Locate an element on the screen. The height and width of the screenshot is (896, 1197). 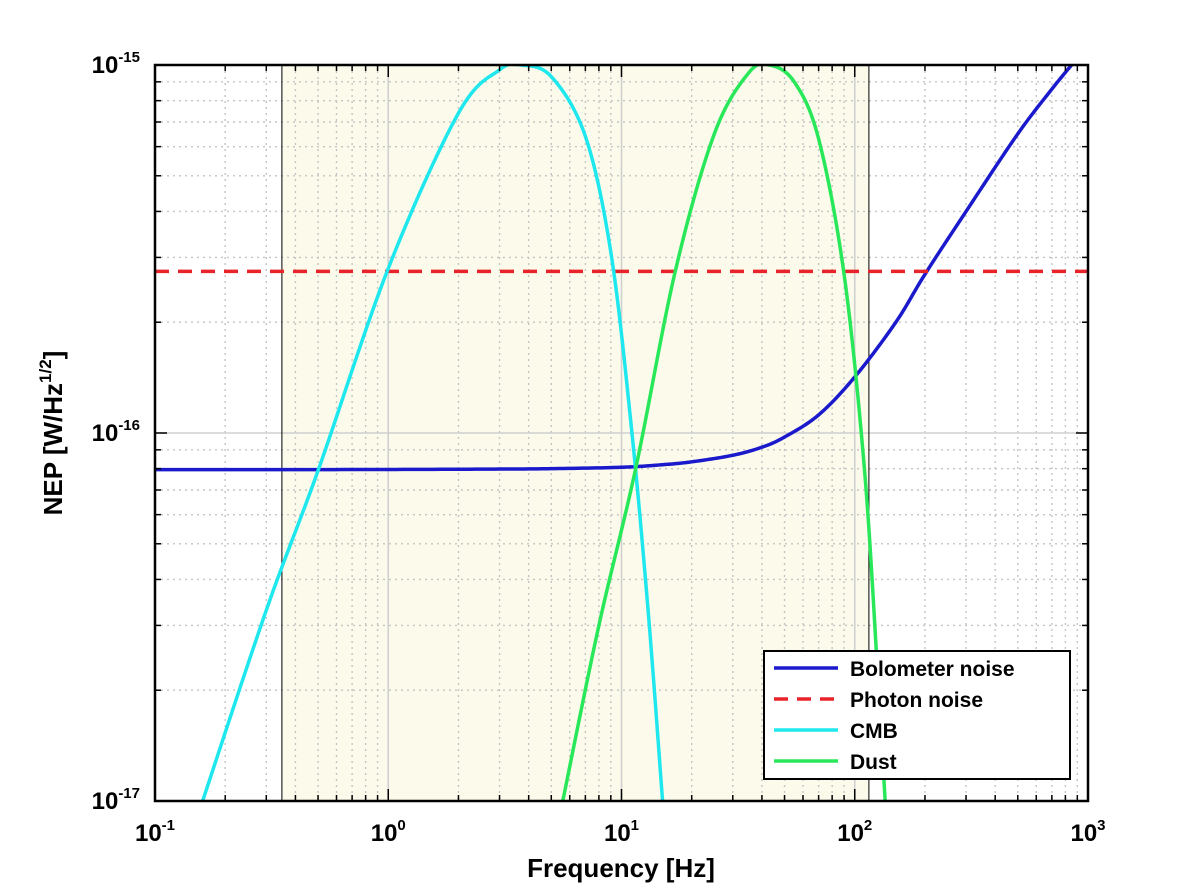
x-tick-label: 10² is located at coordinates (854, 832).